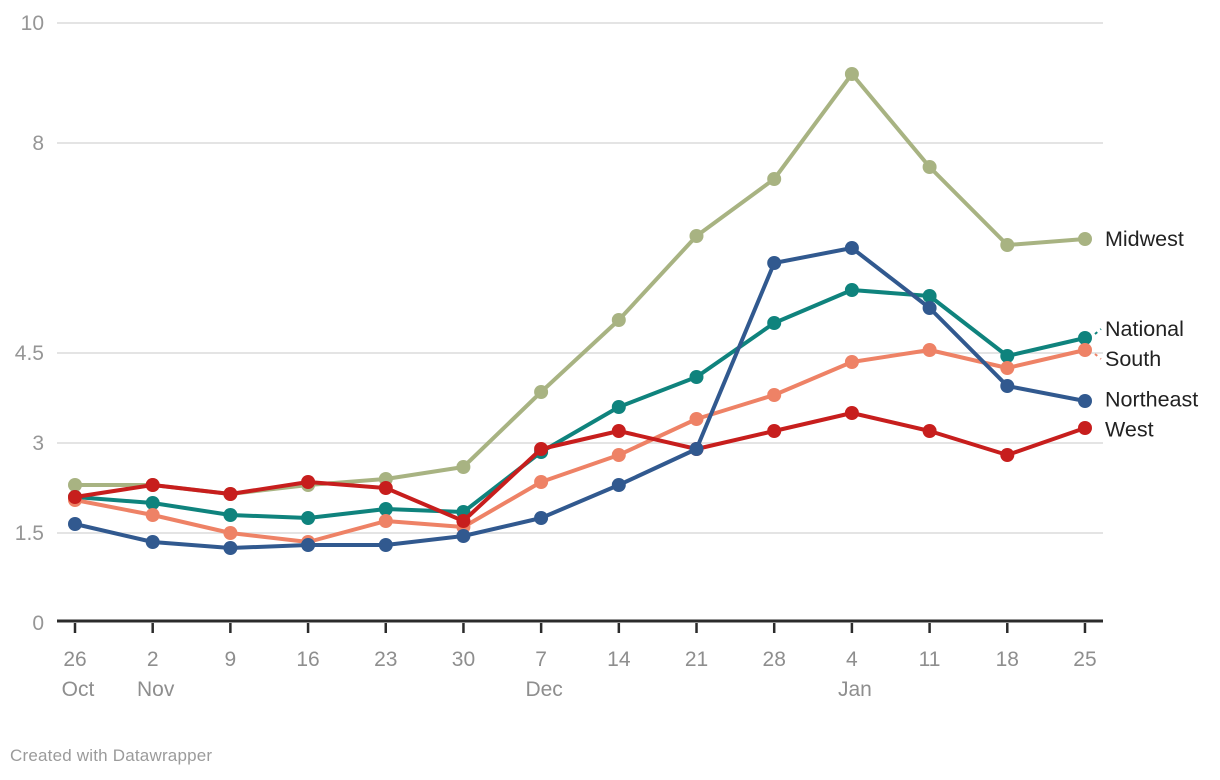 The height and width of the screenshot is (780, 1220). Describe the element at coordinates (1007, 659) in the screenshot. I see `x-tick-label-day: 18` at that location.